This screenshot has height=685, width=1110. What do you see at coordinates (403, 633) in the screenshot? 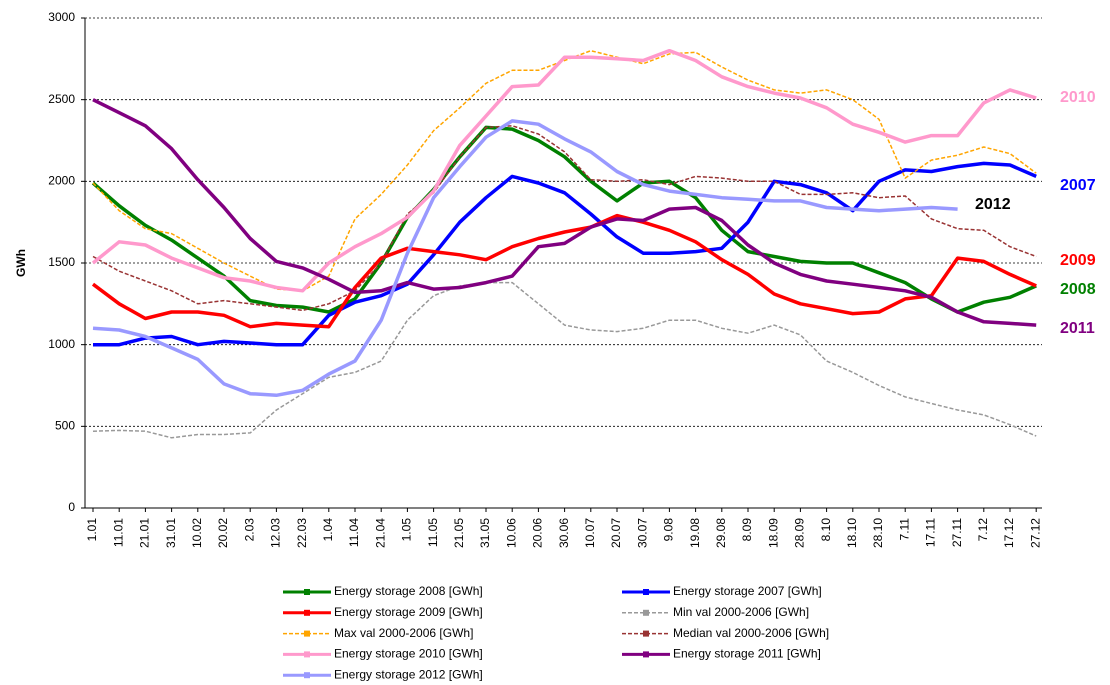
I see `legend-label: Max val 2000-2006 [GWh]` at bounding box center [403, 633].